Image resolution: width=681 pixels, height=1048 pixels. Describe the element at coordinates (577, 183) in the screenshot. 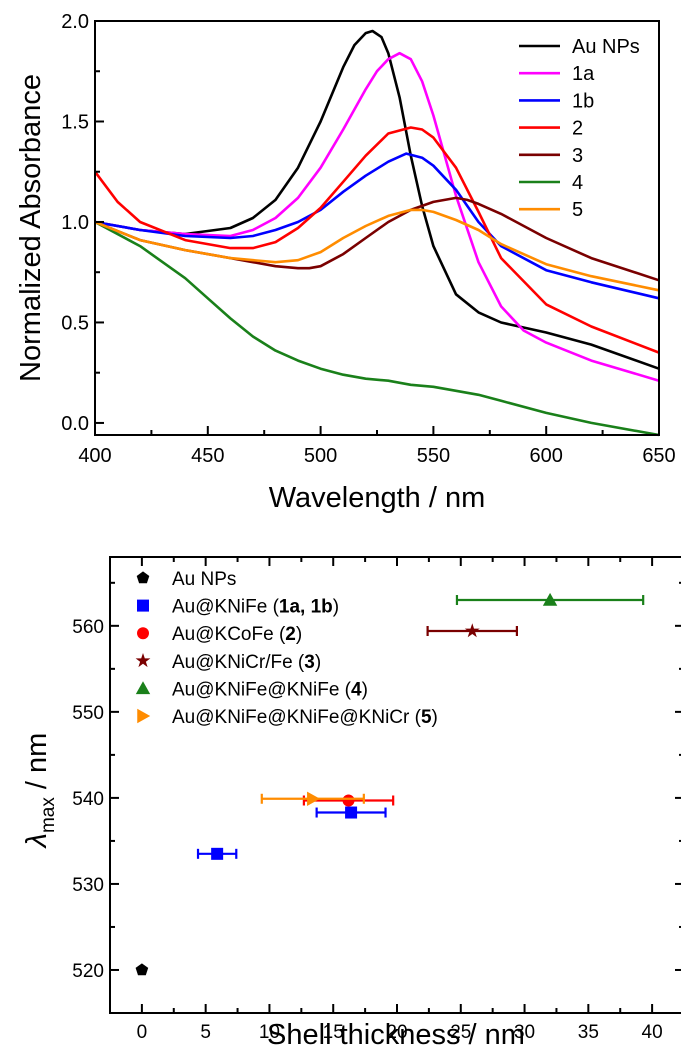

I see `legend-label: 4` at that location.